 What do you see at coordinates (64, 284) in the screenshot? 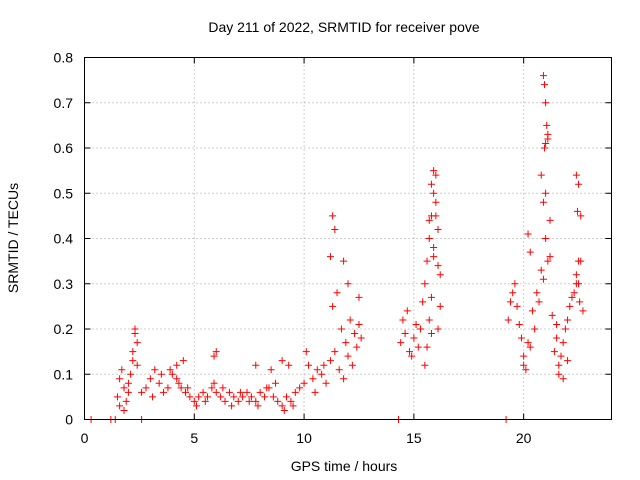
I see `y-tick-label: 0.3` at bounding box center [64, 284].